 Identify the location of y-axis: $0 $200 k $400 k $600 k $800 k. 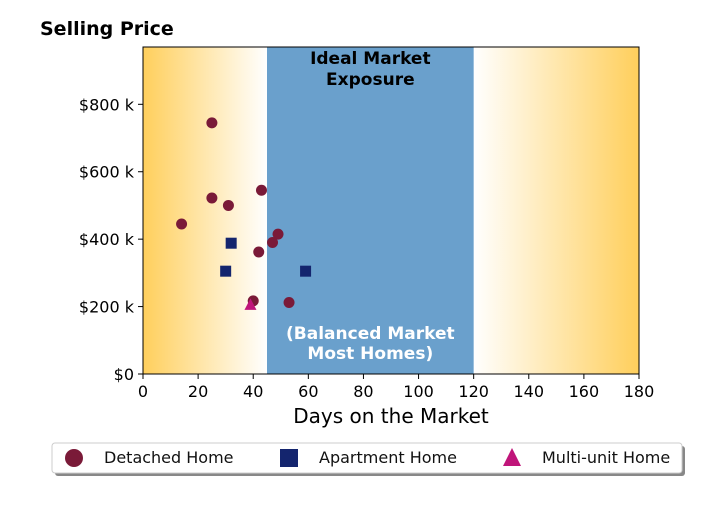
(111, 239).